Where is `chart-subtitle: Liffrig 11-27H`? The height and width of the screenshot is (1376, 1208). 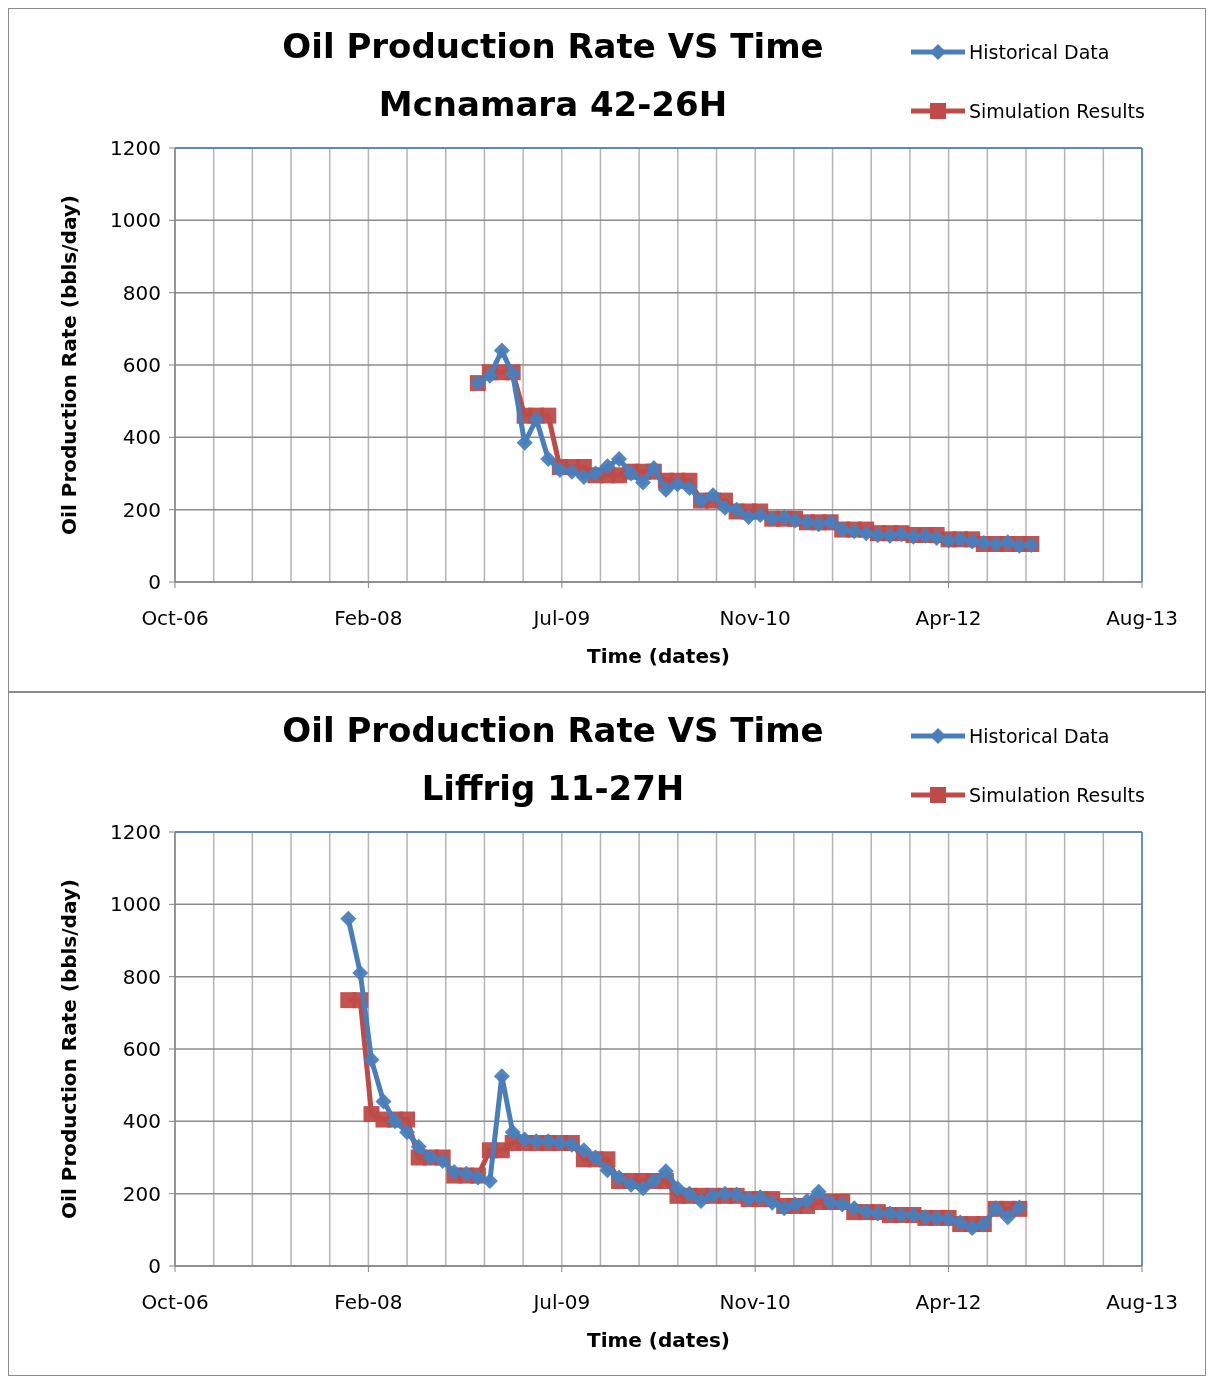
chart-subtitle: Liffrig 11-27H is located at coordinates (553, 788).